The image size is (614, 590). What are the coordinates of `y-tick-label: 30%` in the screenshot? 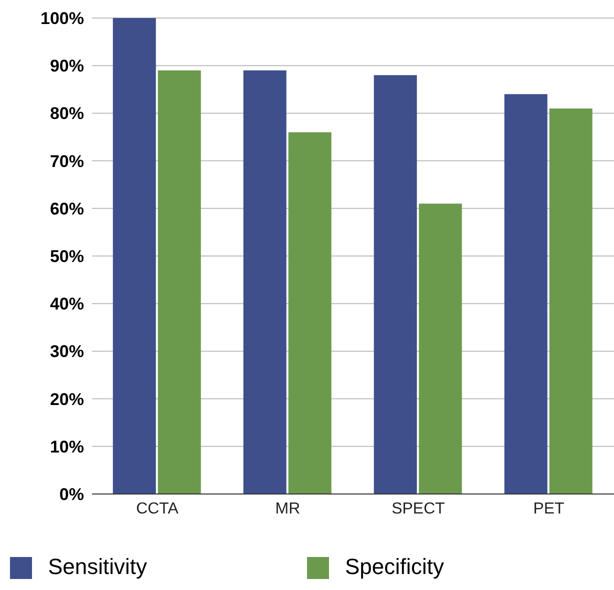 It's located at (67, 352).